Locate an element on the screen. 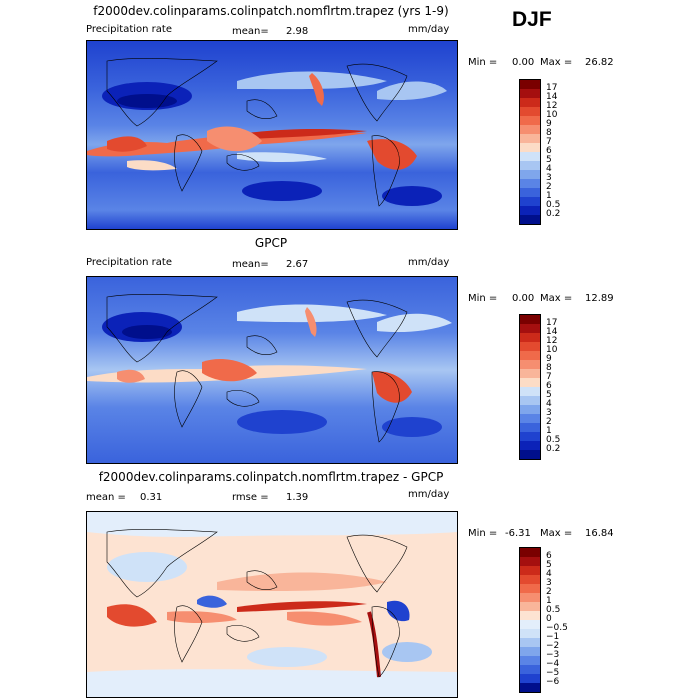  colorbar-tick-label: 0.5 is located at coordinates (553, 610).